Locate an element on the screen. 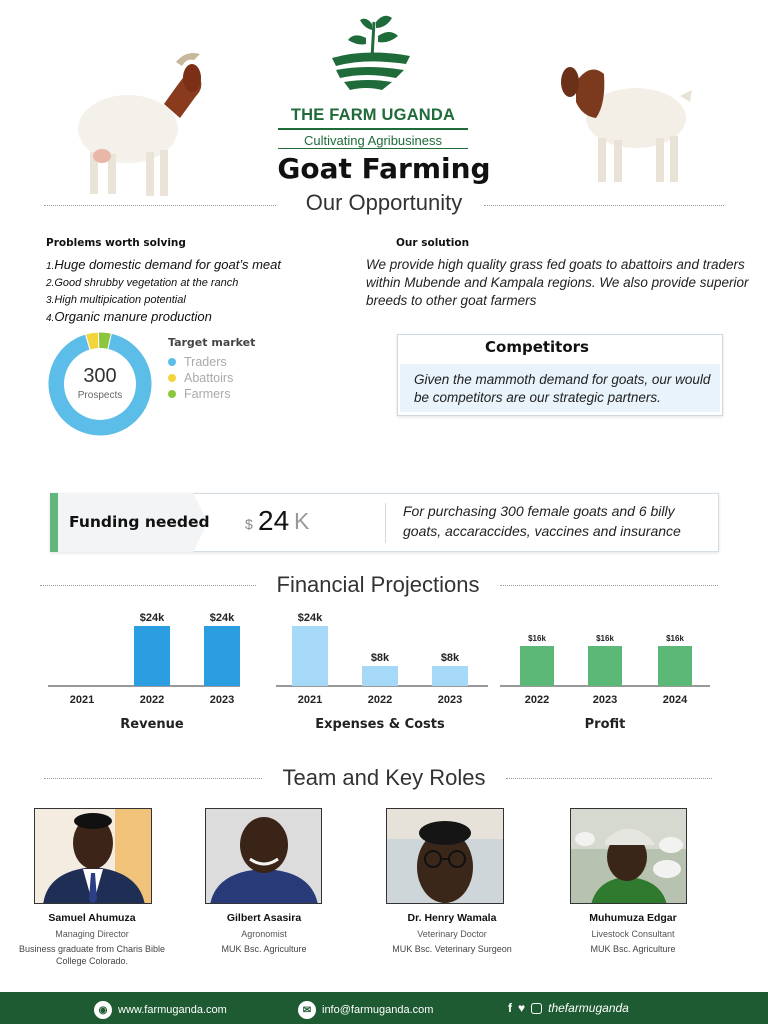 This screenshot has height=1024, width=768. target-market-donut: 300 Prospects is located at coordinates (100, 384).